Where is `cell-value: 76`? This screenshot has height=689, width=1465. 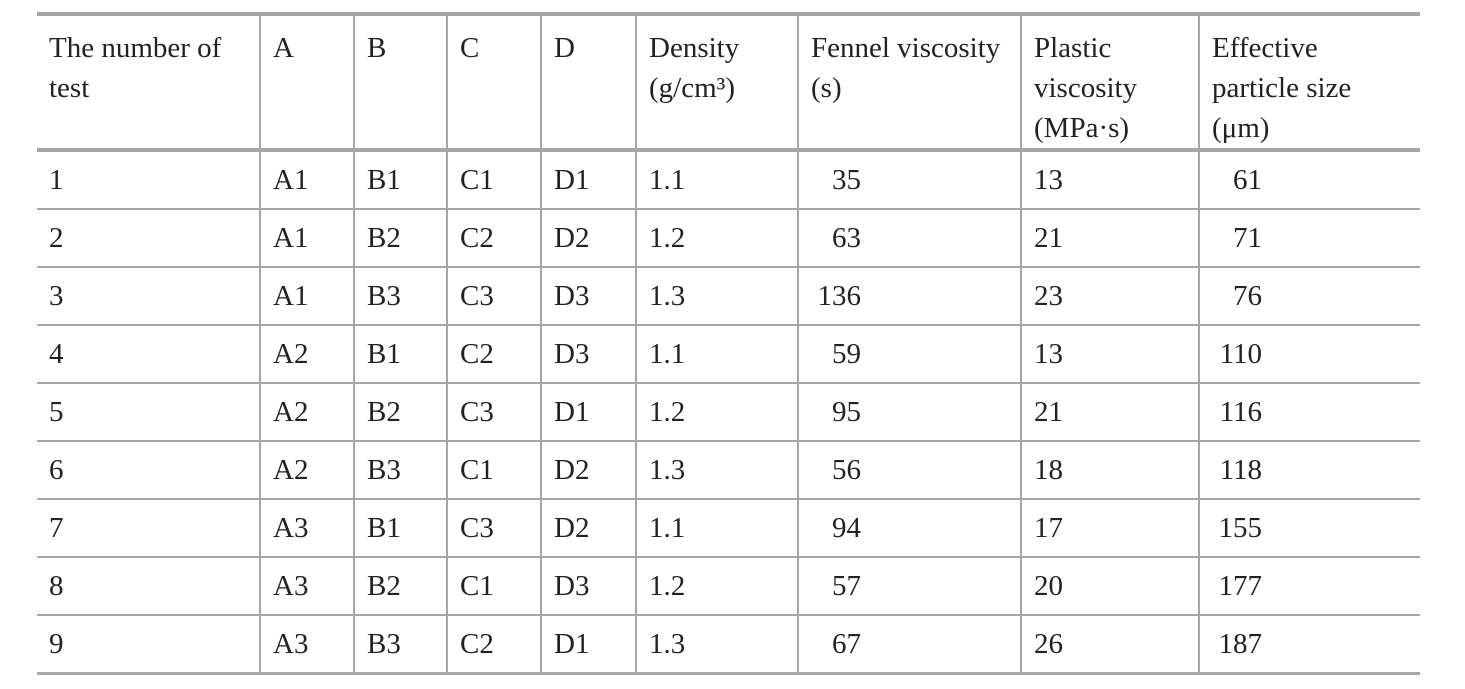 cell-value: 76 is located at coordinates (1247, 296).